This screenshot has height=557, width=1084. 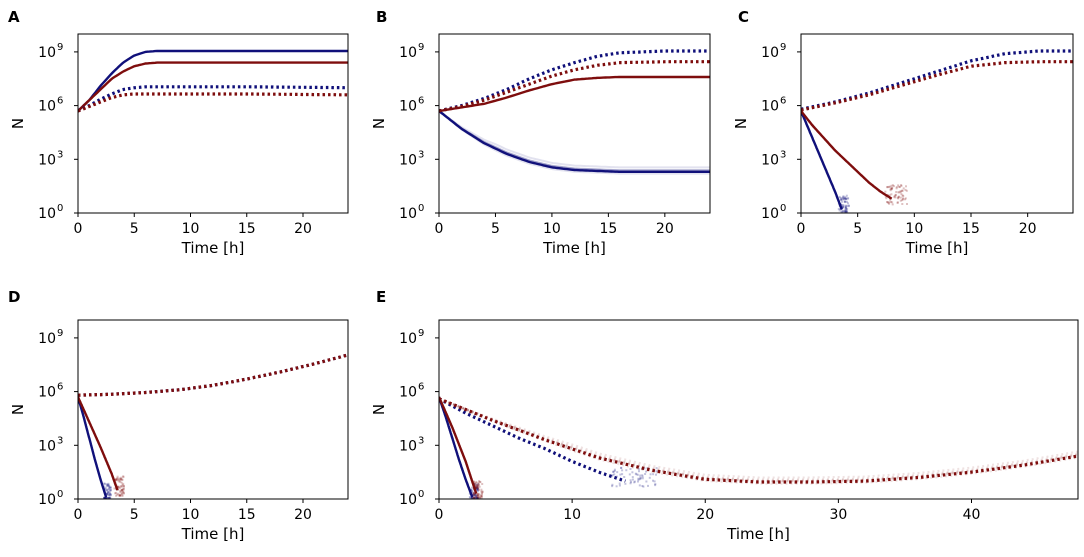 I want to click on series-red-solid, so click(x=847, y=155).